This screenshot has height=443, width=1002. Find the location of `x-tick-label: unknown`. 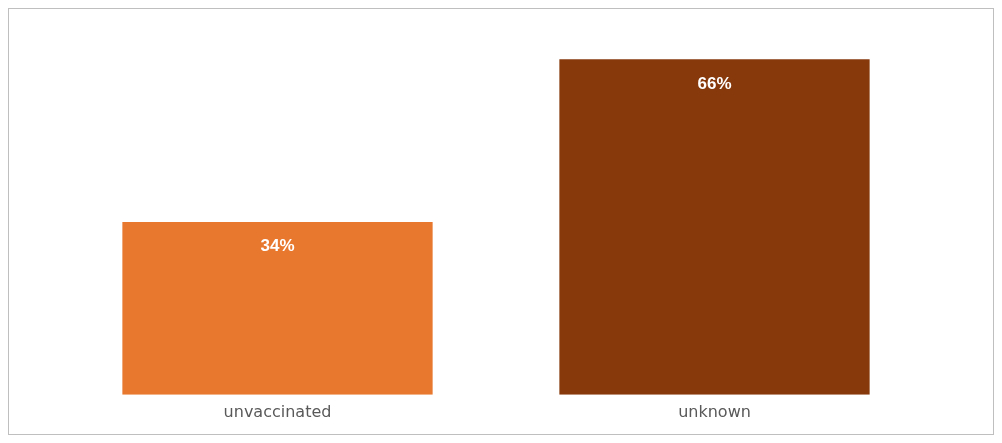

x-tick-label: unknown is located at coordinates (714, 411).